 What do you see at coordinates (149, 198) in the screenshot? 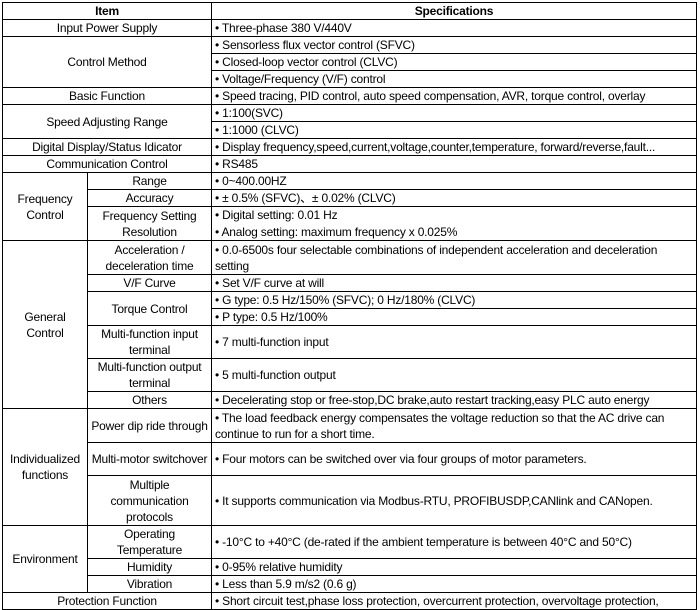
I see `item-cell: Accuracy` at bounding box center [149, 198].